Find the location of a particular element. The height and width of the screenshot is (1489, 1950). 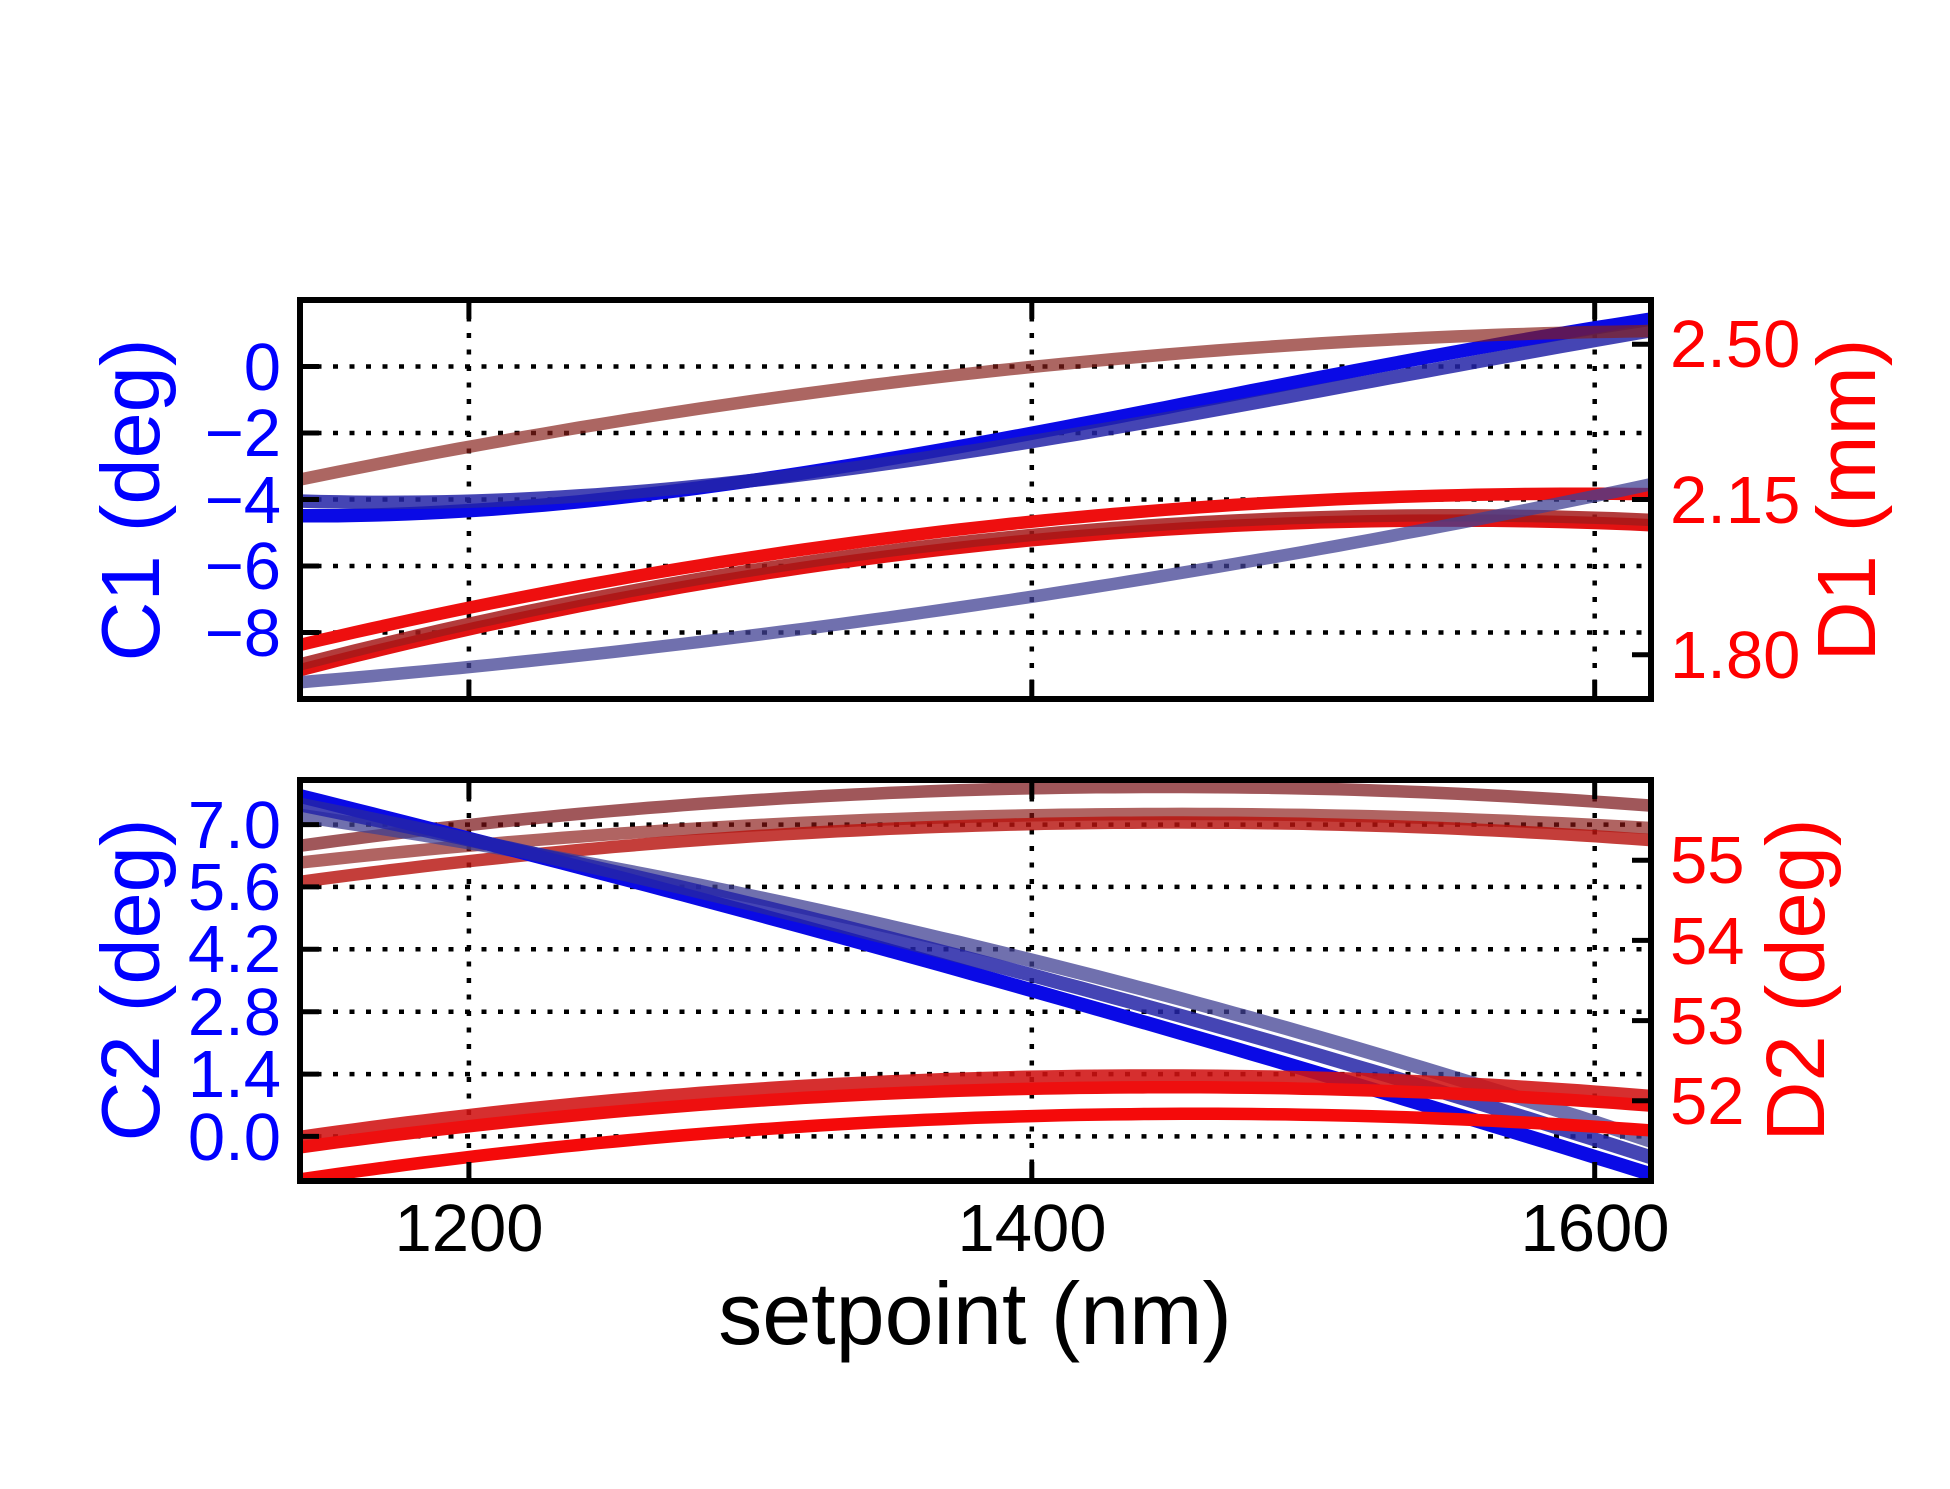

svg-text: 2.50 is located at coordinates (1735, 344).